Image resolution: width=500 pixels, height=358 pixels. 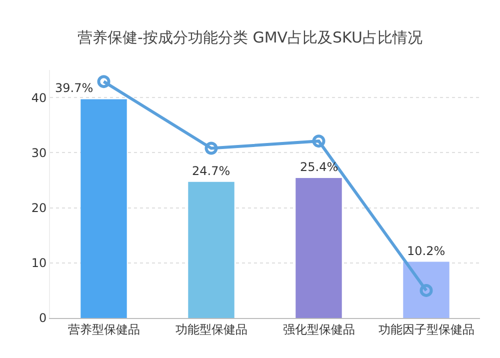 I want to click on x-tick-label: 强化型保健品, so click(x=318, y=329).